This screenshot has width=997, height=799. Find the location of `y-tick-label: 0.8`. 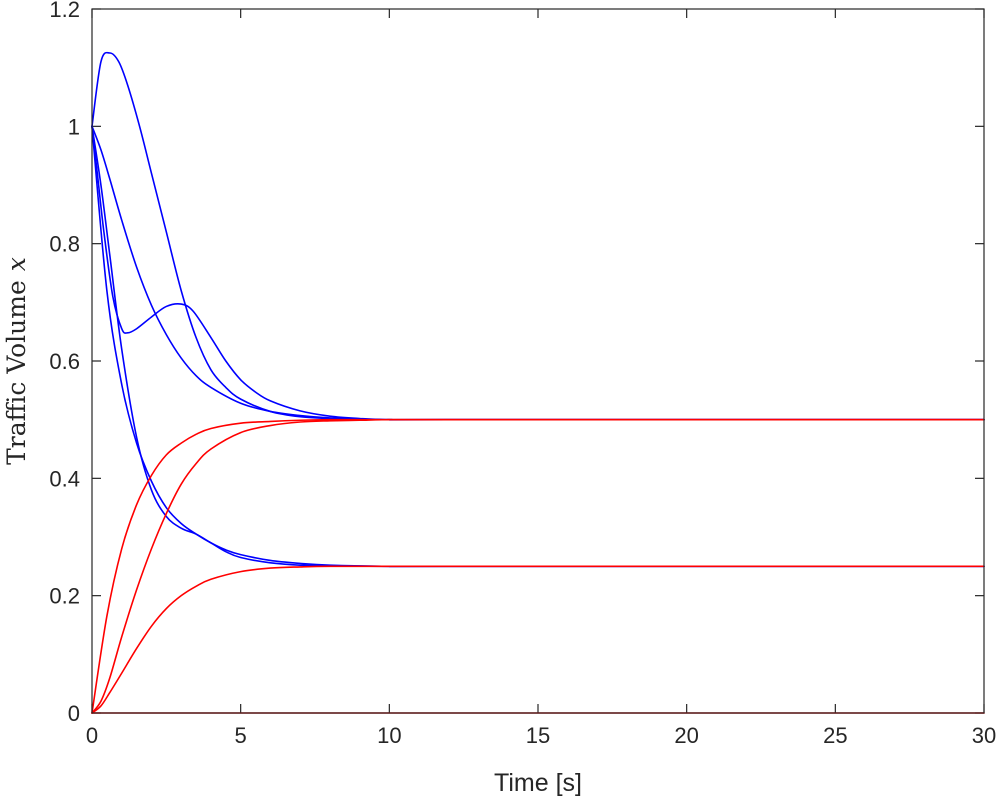

y-tick-label: 0.8 is located at coordinates (64, 244).